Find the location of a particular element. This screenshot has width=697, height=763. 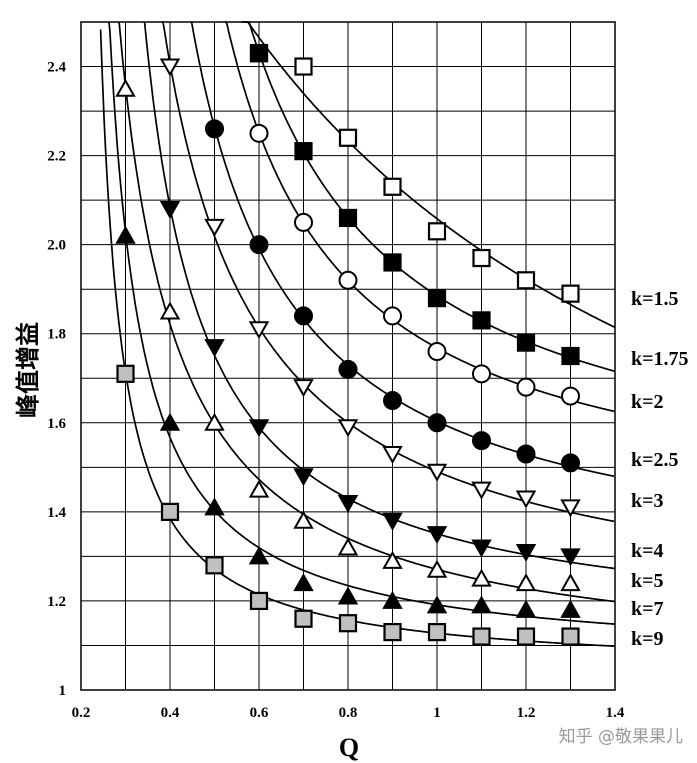

y-axis-label: 峰值增益 is located at coordinates (27, 370).